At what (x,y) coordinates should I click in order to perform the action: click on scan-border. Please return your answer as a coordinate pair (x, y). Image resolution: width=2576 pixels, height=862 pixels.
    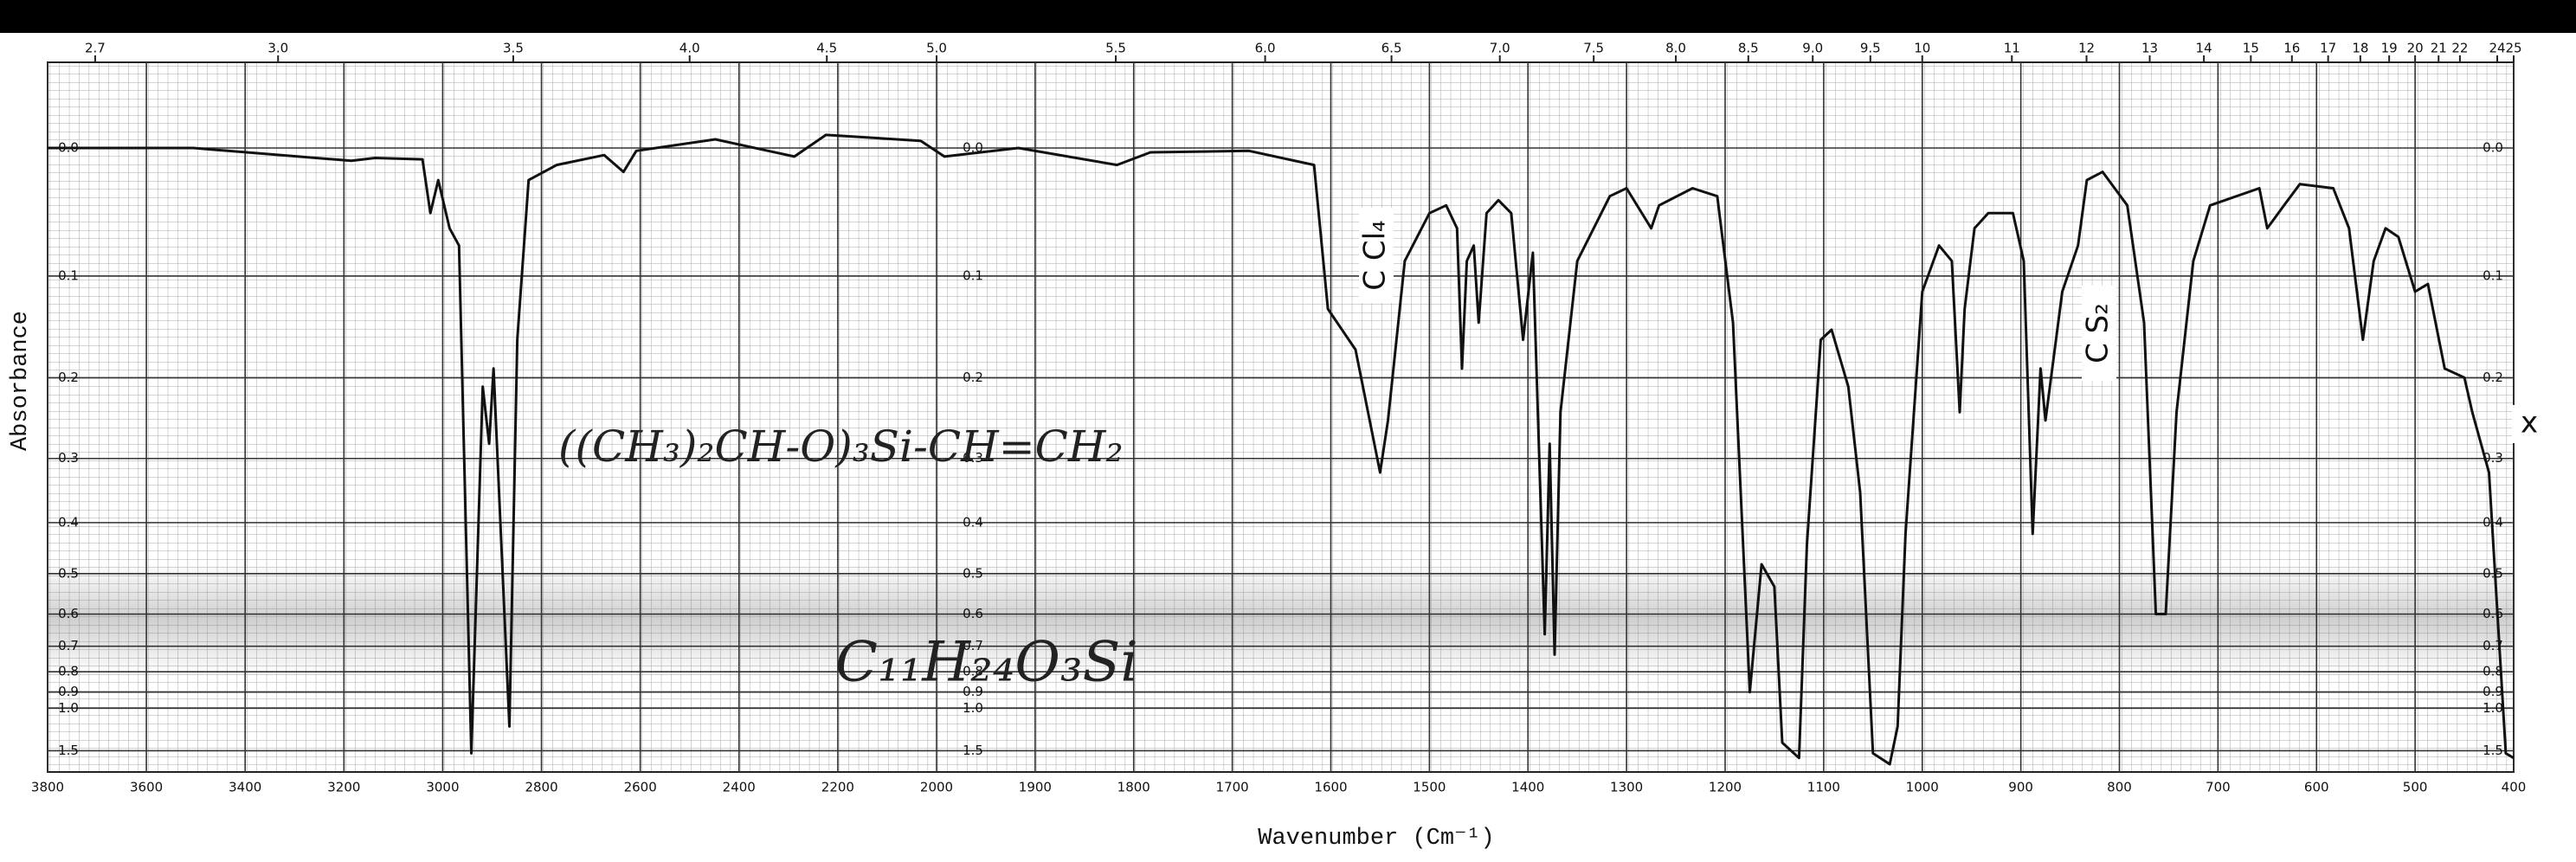
    Looking at the image, I should click on (1288, 16).